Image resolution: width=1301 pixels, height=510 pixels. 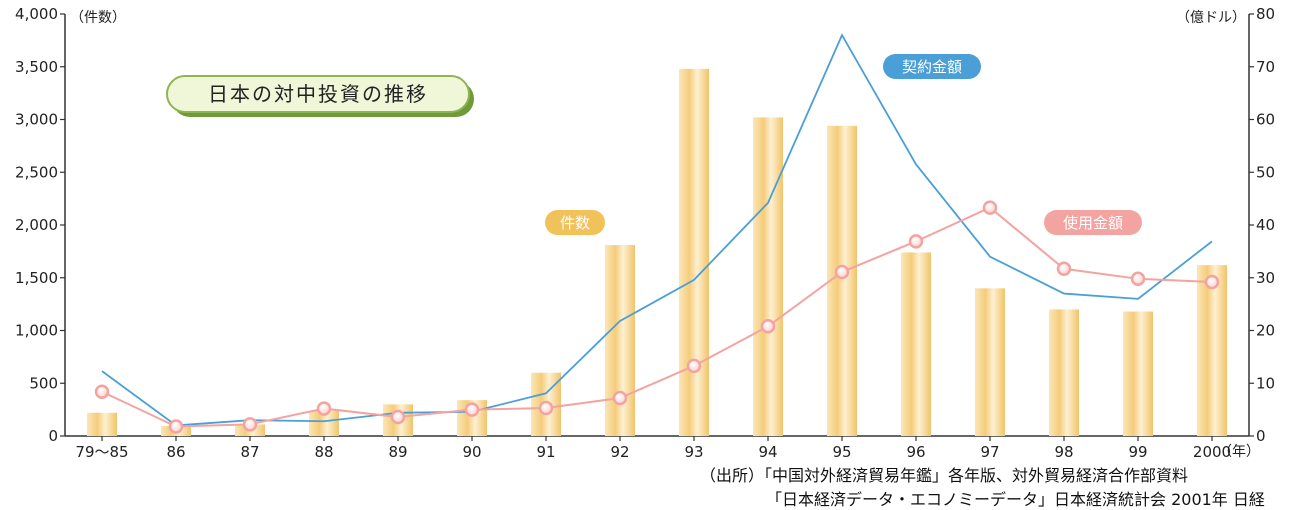 I want to click on left-tick-label: 4,000, so click(x=36, y=14).